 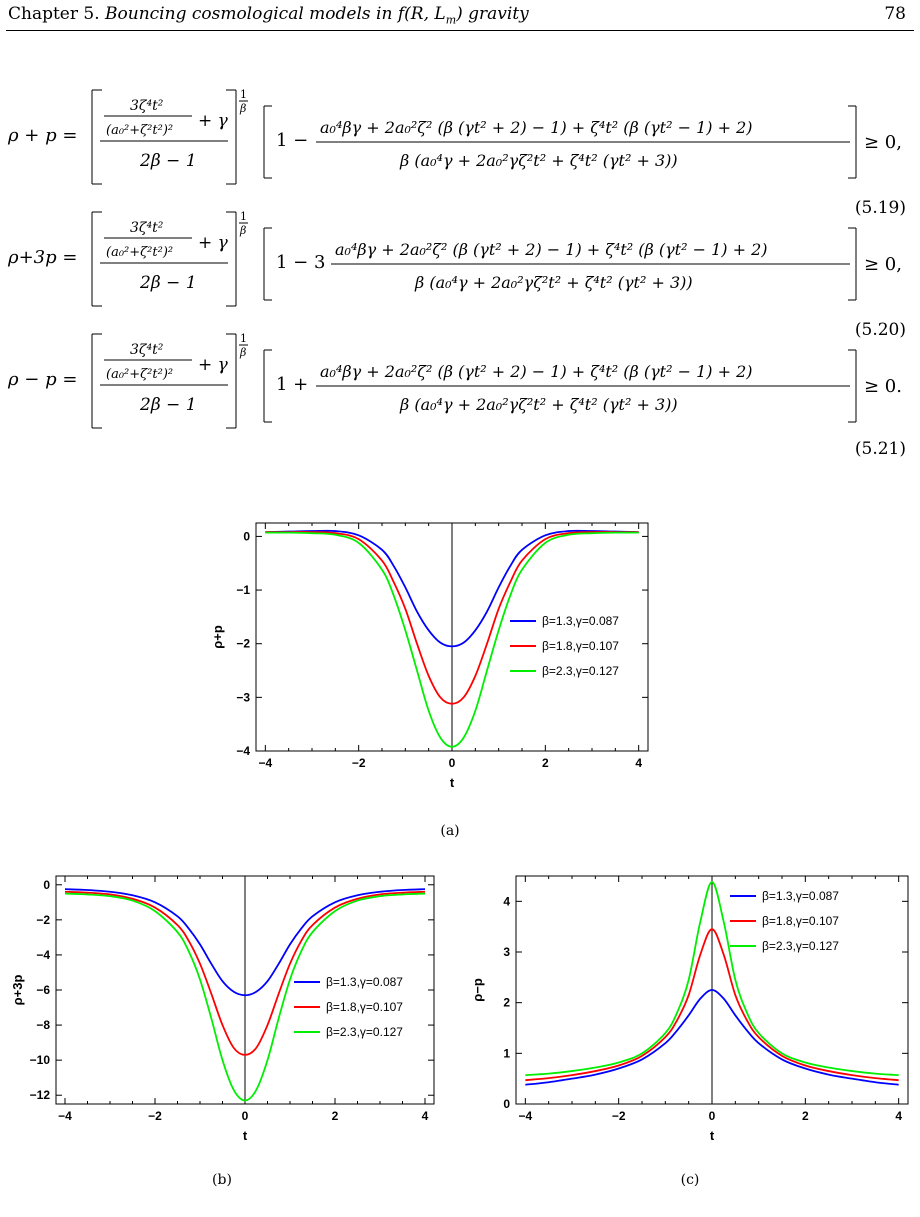 I want to click on caption-a: (a), so click(x=450, y=831).